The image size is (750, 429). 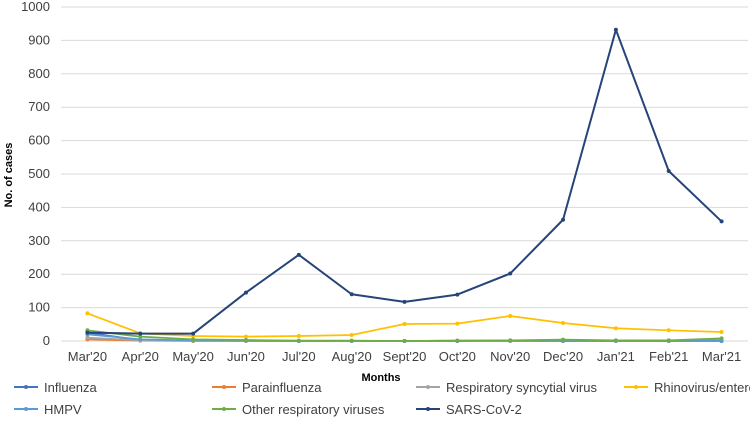 What do you see at coordinates (35, 7) in the screenshot?
I see `y-tick-label: 1000` at bounding box center [35, 7].